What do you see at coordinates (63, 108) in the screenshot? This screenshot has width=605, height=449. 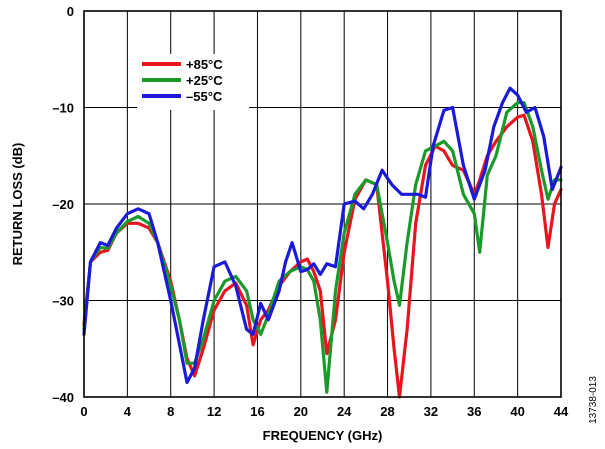 I see `y-tick-label: –10` at bounding box center [63, 108].